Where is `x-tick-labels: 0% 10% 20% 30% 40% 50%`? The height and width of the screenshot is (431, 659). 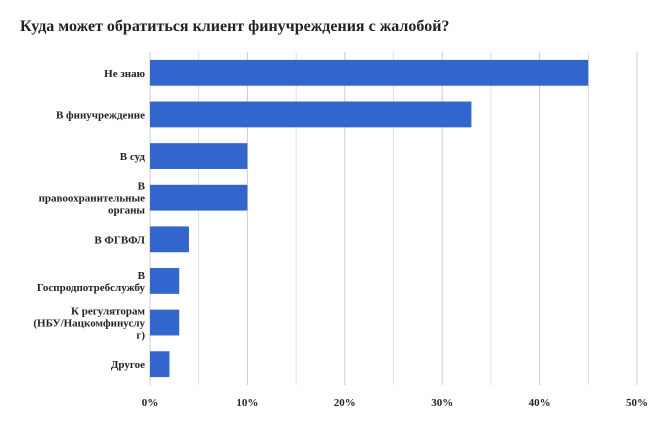 x-tick-labels: 0% 10% 20% 30% 40% 50% is located at coordinates (395, 403).